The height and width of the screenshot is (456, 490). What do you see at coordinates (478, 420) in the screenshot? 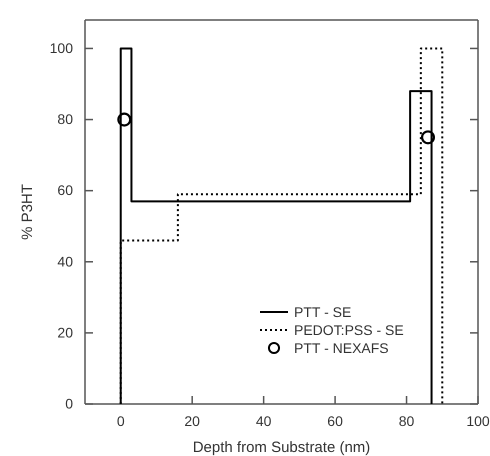
I see `x-tick-label: 100` at bounding box center [478, 420].